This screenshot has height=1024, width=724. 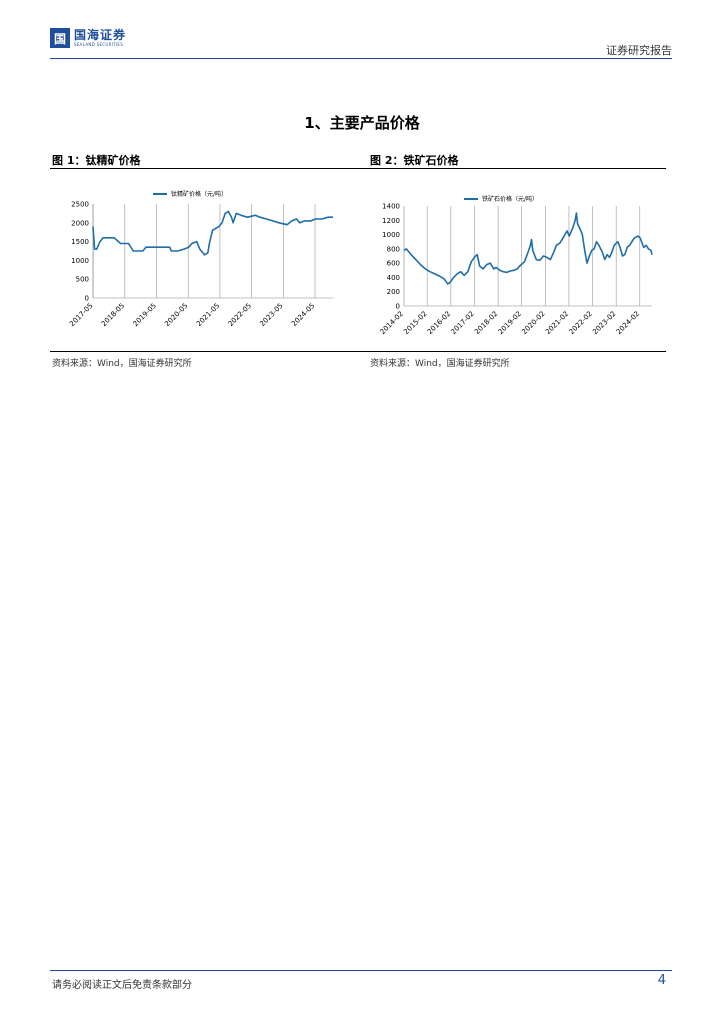 What do you see at coordinates (362, 123) in the screenshot?
I see `section-title: 1、主要产品价格` at bounding box center [362, 123].